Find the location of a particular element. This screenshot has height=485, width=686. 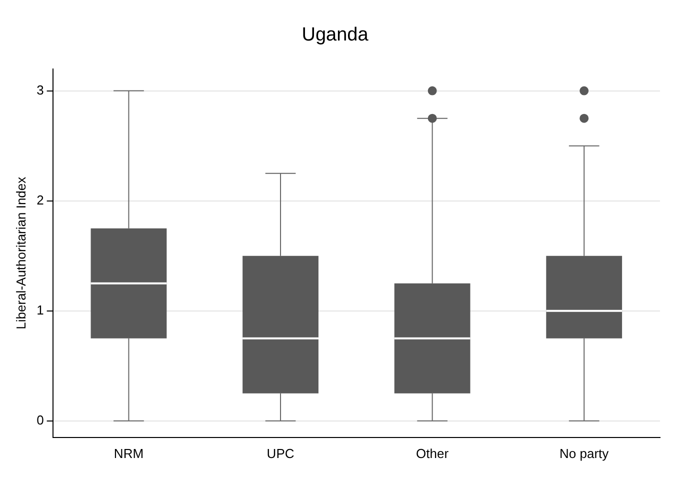

x-tick-label: UPC is located at coordinates (280, 453).